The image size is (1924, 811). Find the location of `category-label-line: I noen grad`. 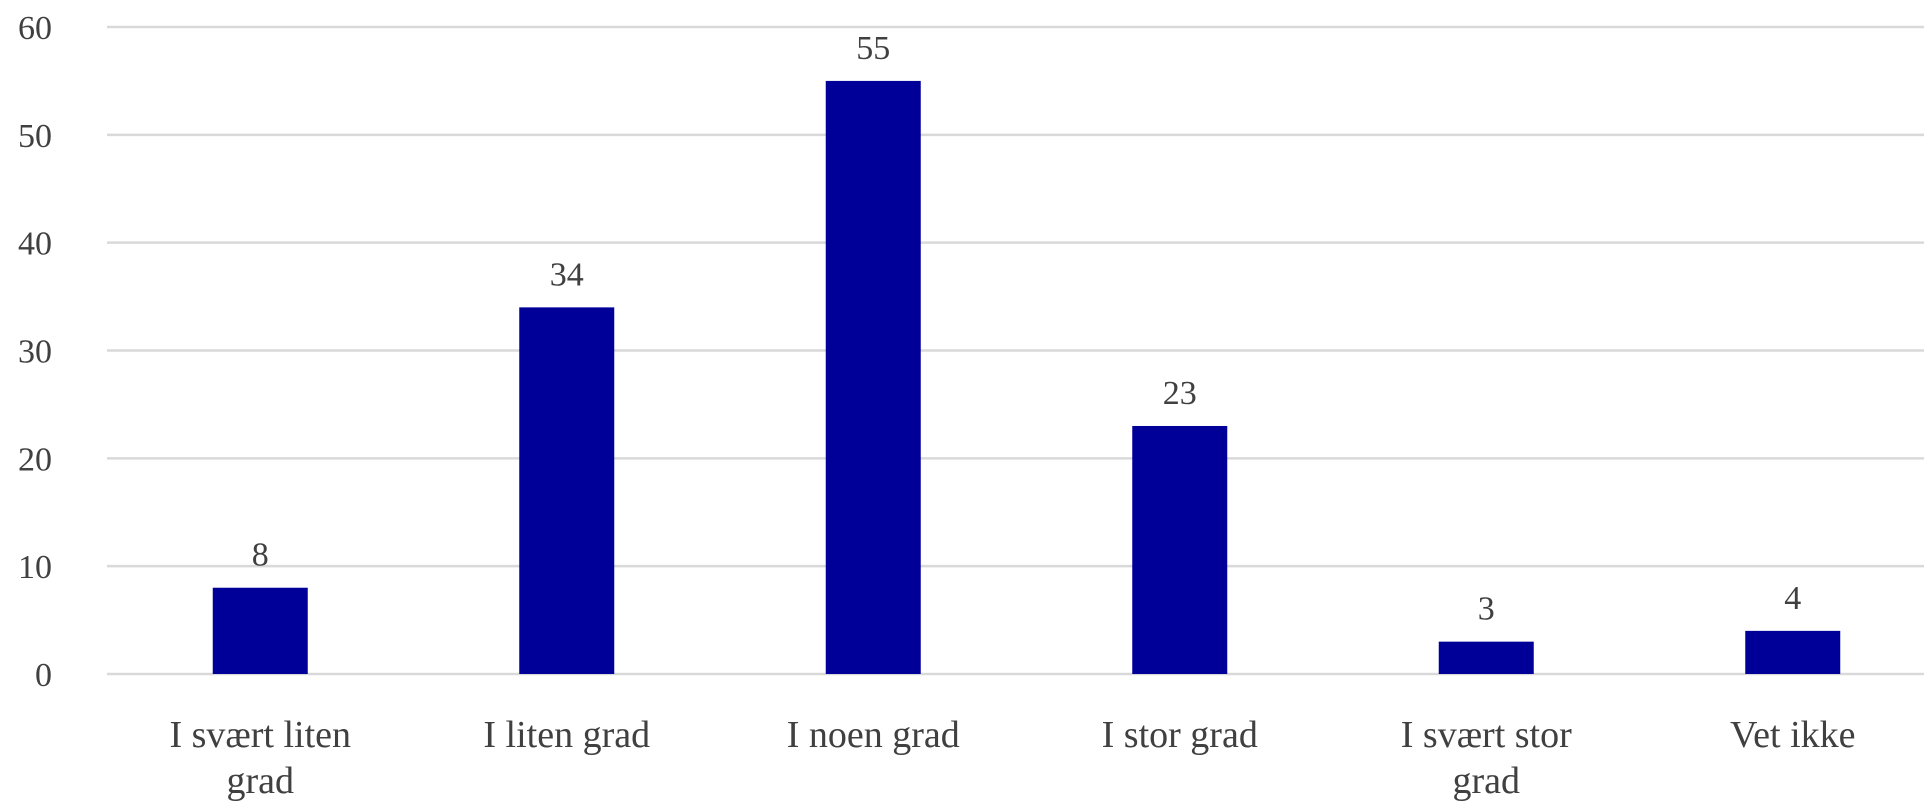

category-label-line: I noen grad is located at coordinates (873, 735).